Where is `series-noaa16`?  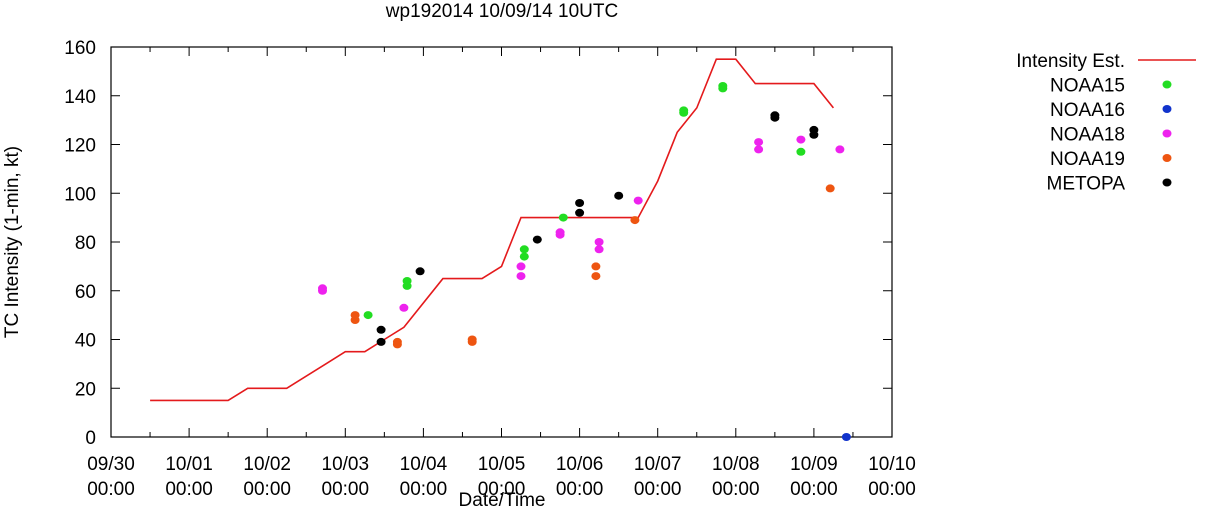
series-noaa16 is located at coordinates (846, 437).